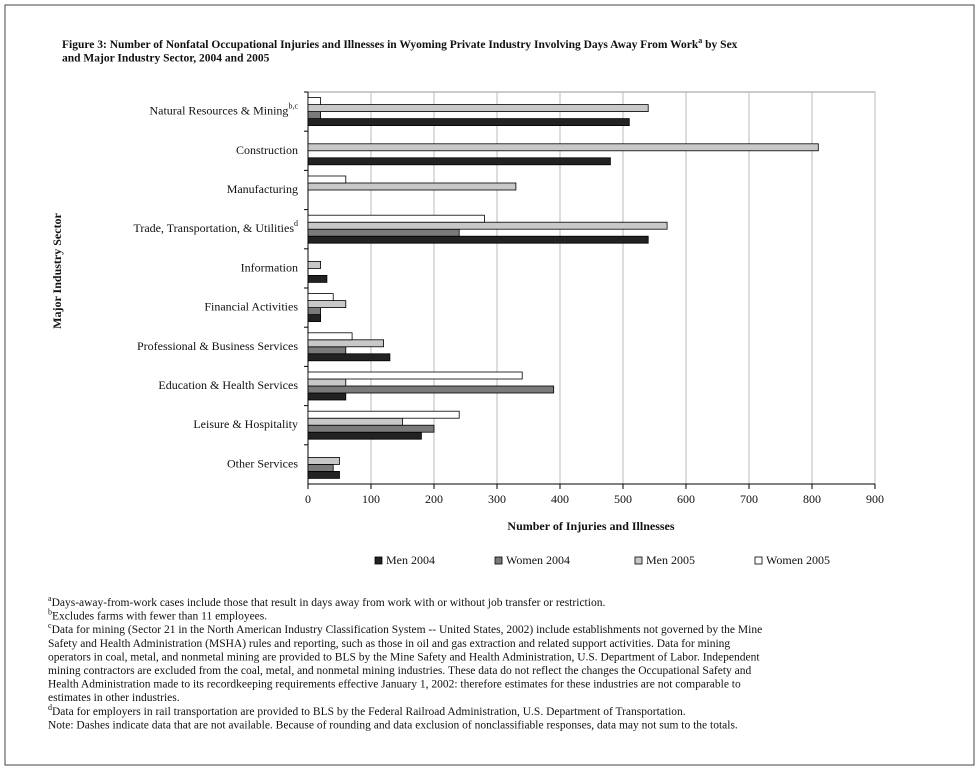 The image size is (980, 771). I want to click on category-sup: d, so click(296, 223).